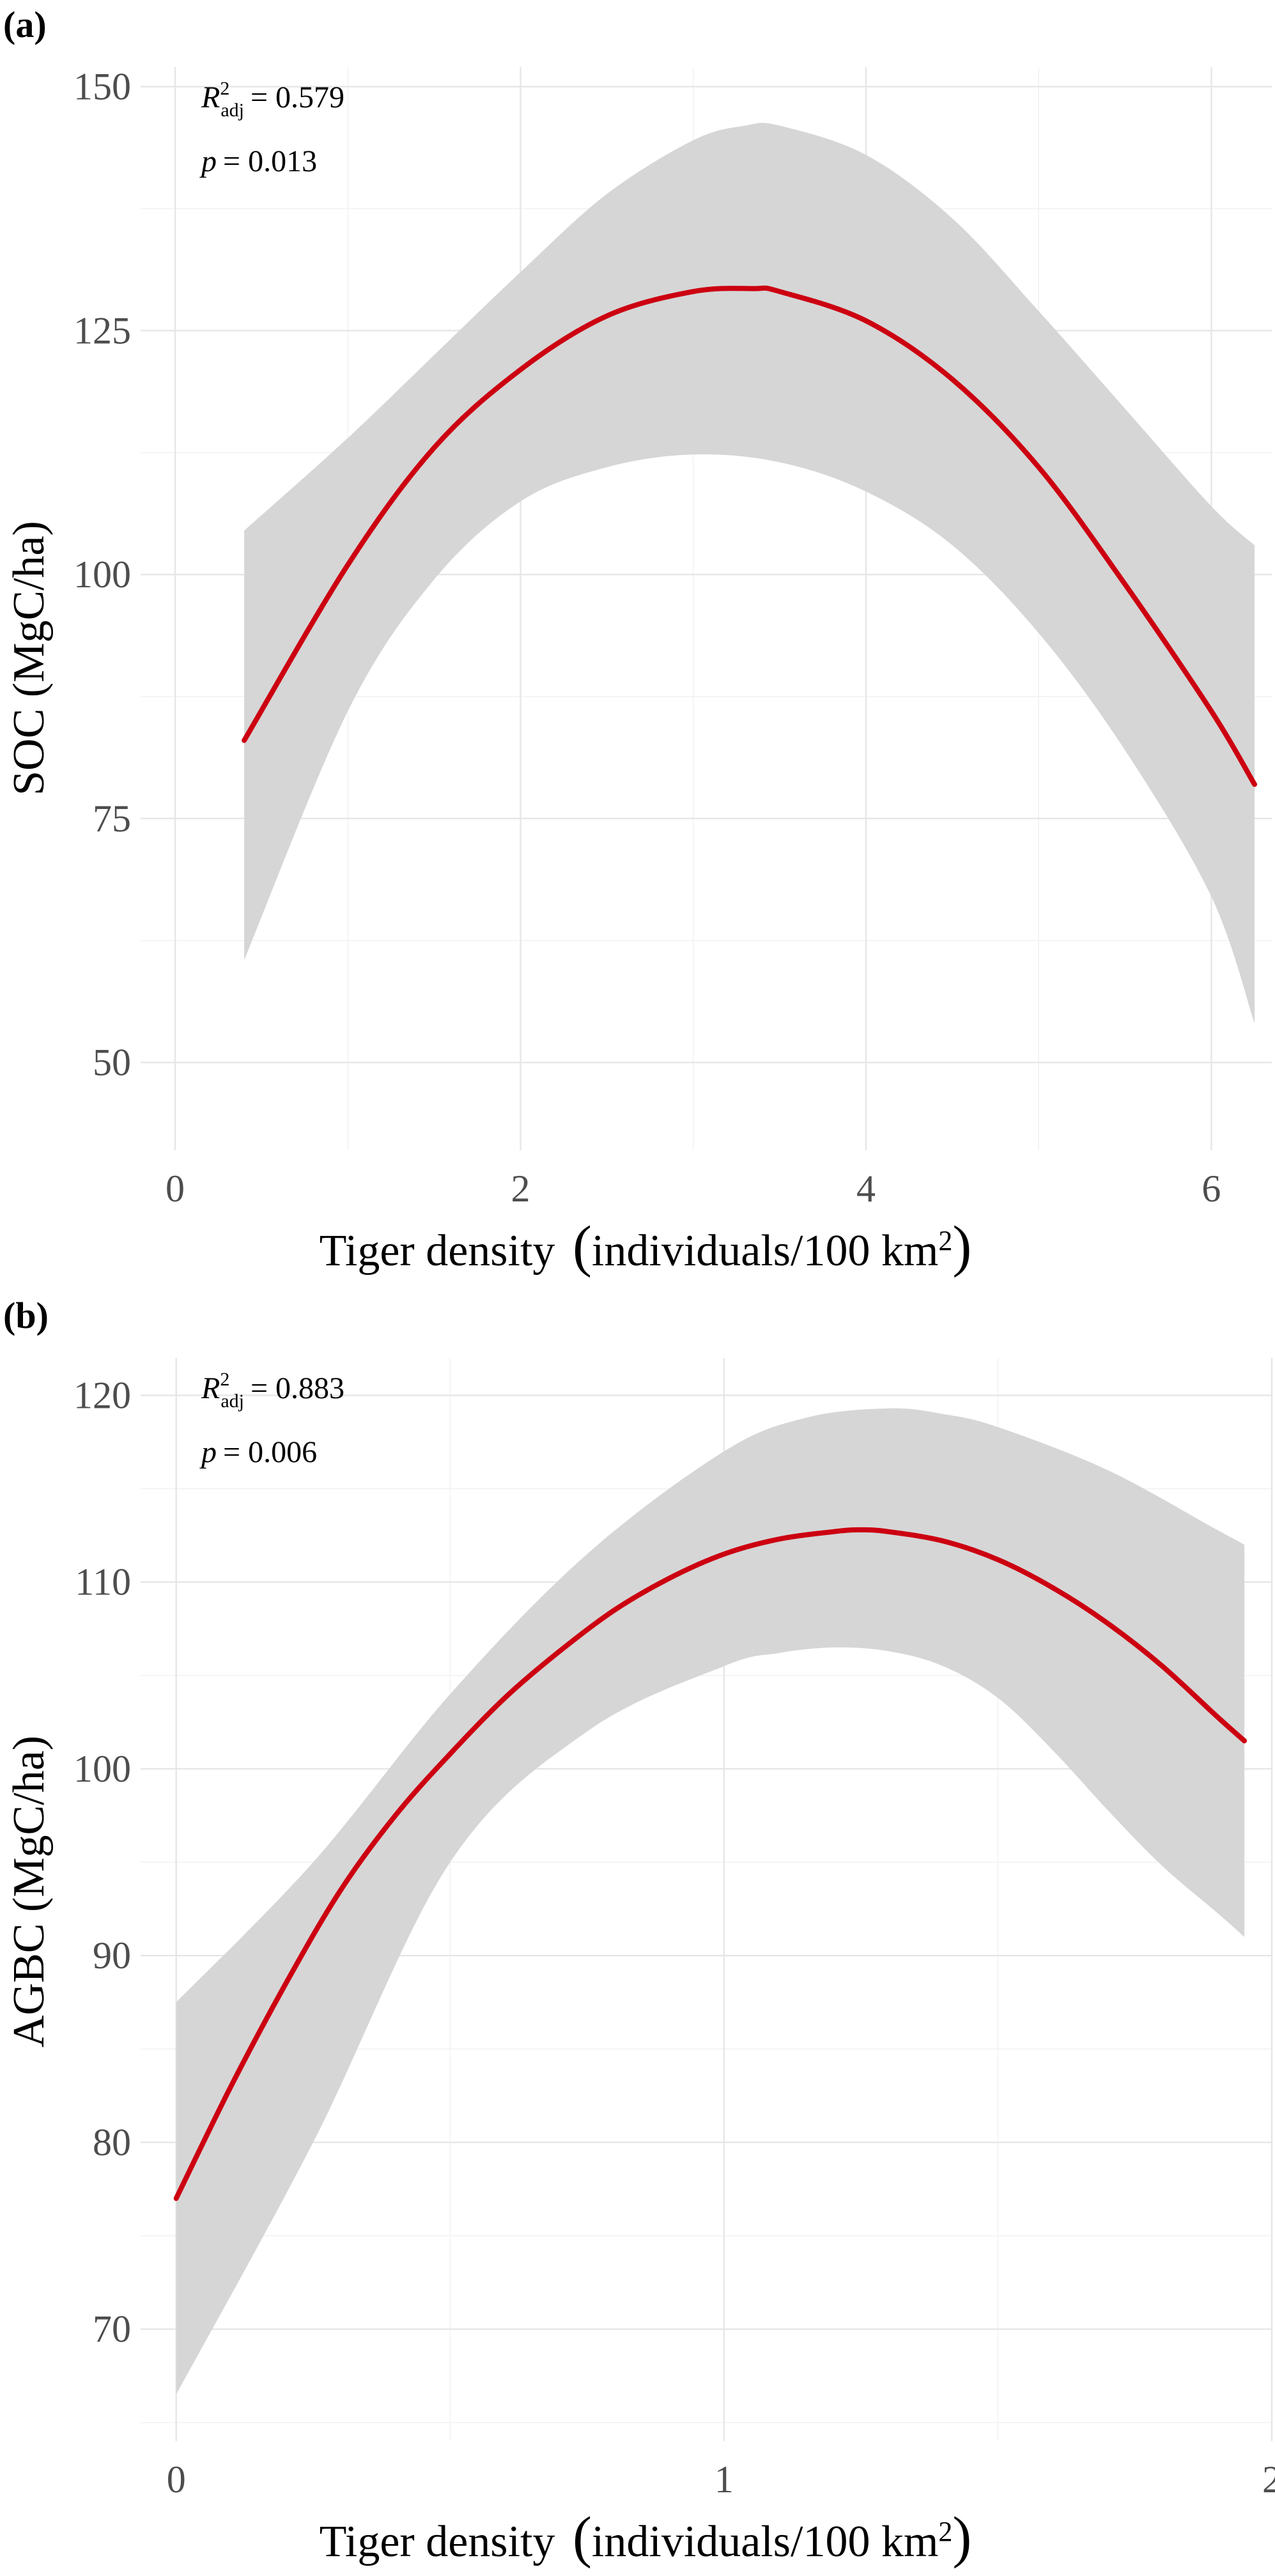 The image size is (1275, 2576). I want to click on y-tick-label: 125, so click(102, 330).